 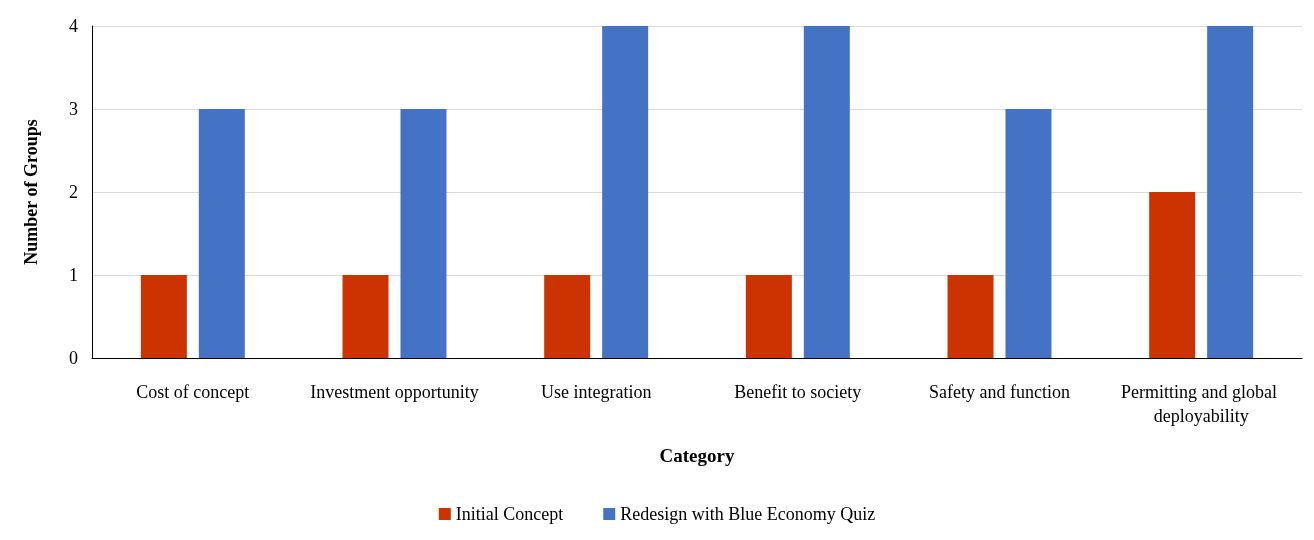 What do you see at coordinates (509, 514) in the screenshot?
I see `legend-label: Initial Concept` at bounding box center [509, 514].